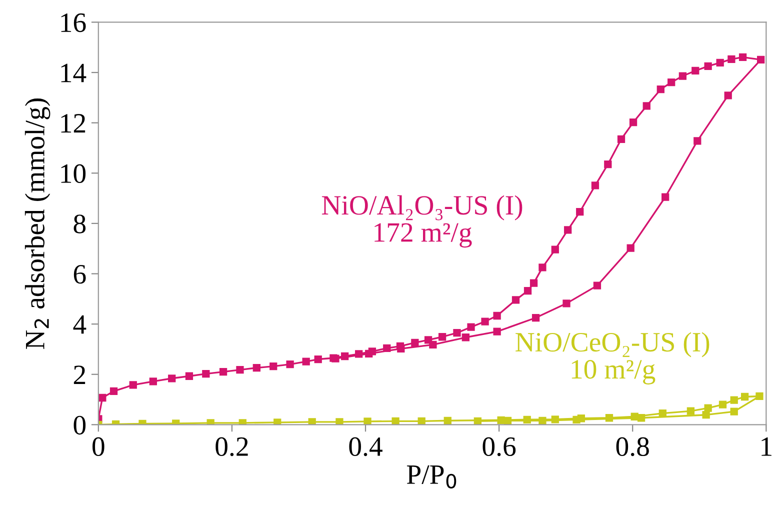 This screenshot has width=781, height=516. I want to click on y-tick-label: 10, so click(73, 174).